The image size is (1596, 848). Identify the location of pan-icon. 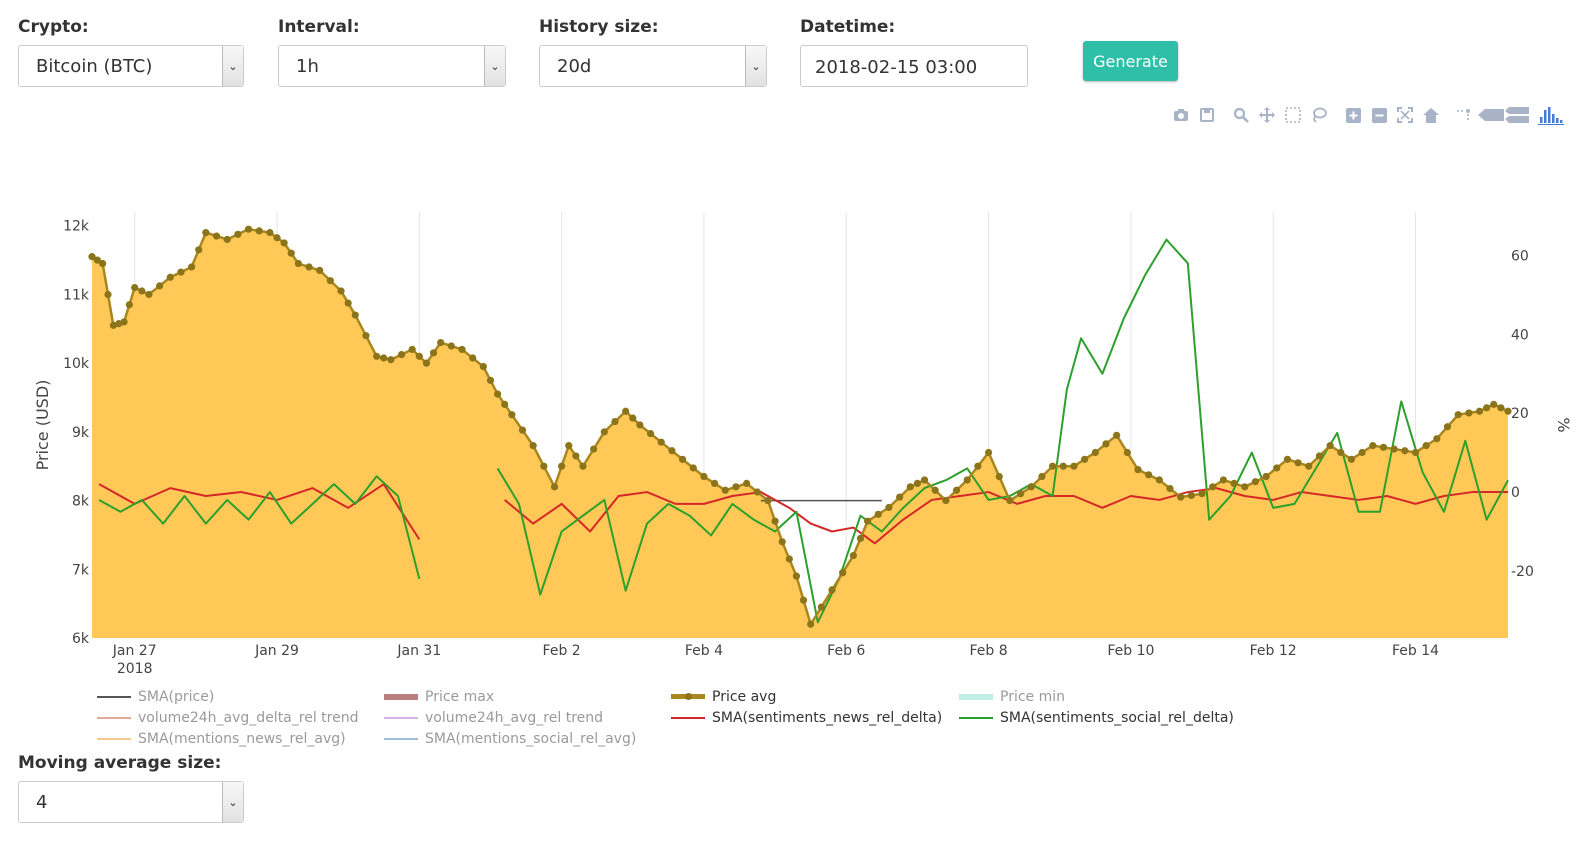
(1267, 115).